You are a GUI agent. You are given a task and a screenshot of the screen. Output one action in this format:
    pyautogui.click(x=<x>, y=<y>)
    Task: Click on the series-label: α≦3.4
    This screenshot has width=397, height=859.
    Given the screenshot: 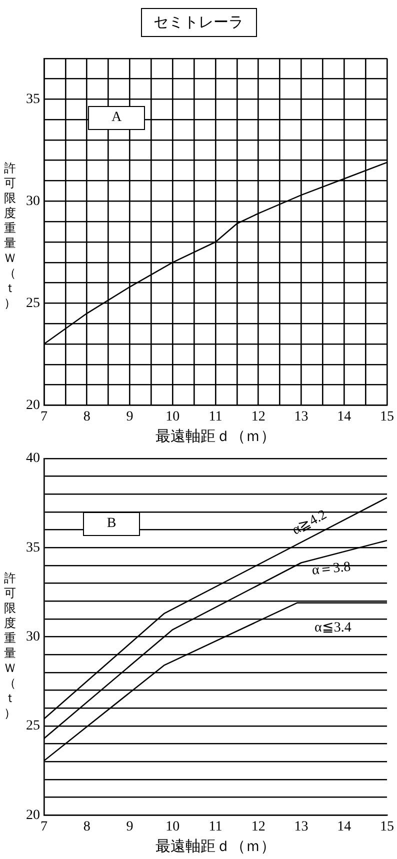 What is the action you would take?
    pyautogui.click(x=333, y=628)
    